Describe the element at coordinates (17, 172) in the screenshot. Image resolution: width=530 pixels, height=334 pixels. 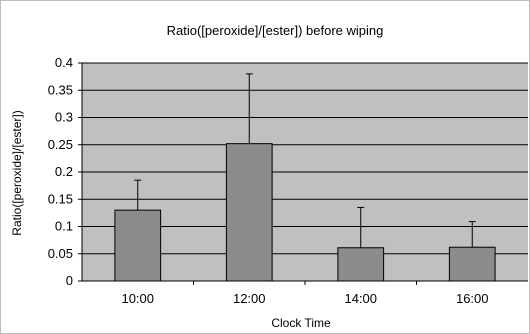
I see `y-axis-title: Ratio([peroxide]/[ester])` at that location.